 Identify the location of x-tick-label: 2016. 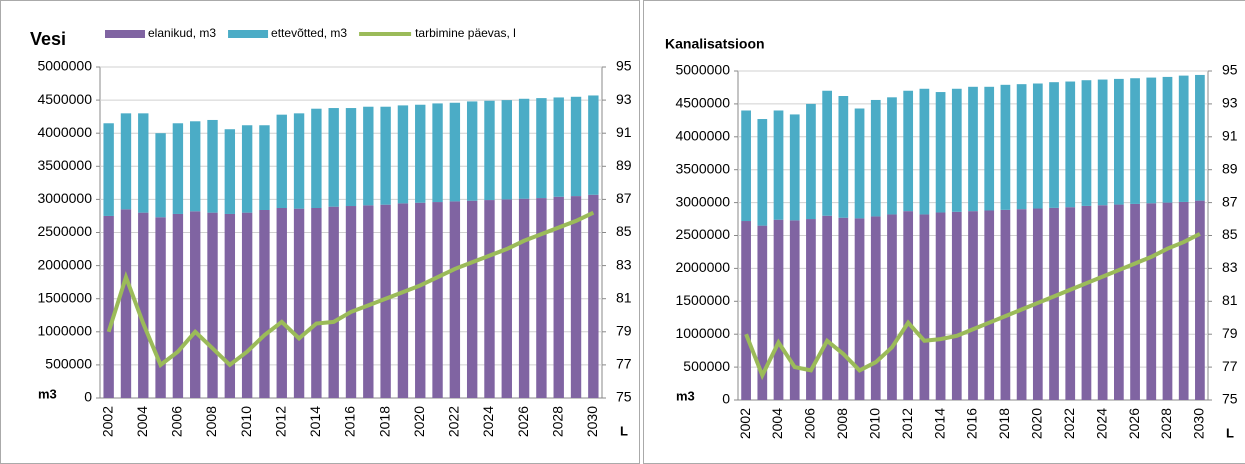
(972, 423).